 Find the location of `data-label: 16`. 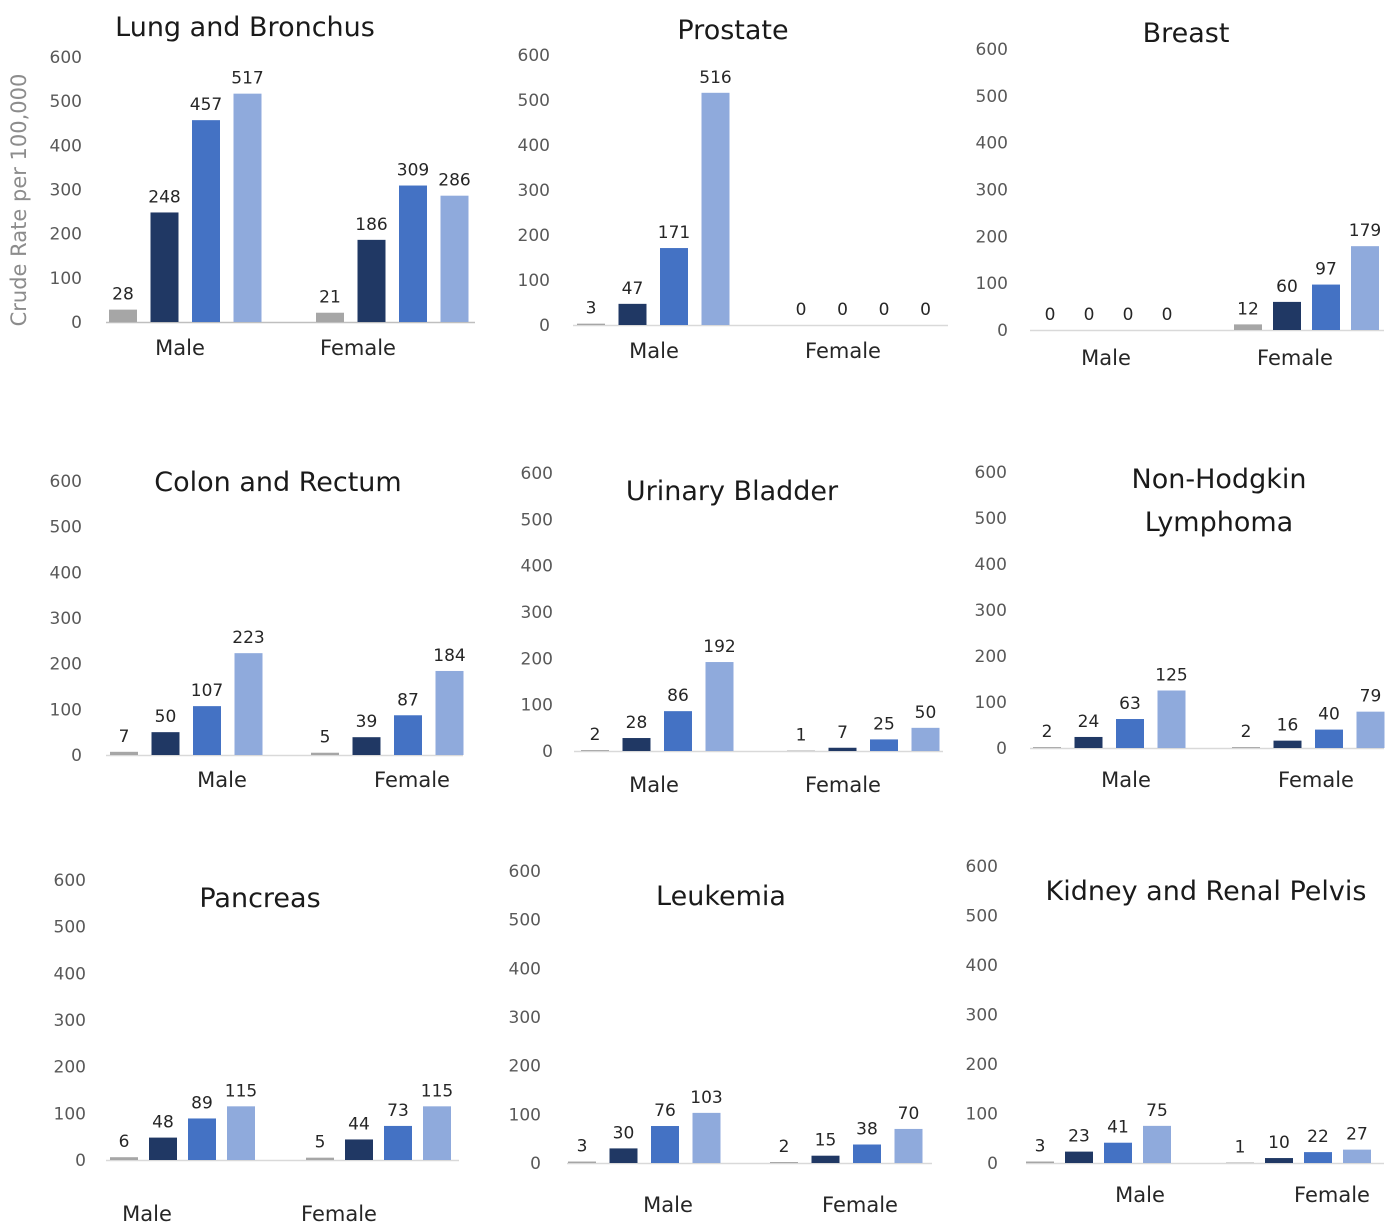

data-label: 16 is located at coordinates (1288, 726).